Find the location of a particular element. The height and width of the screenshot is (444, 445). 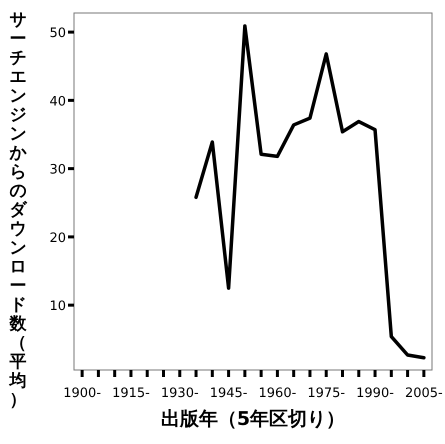

text: サーチエンジンからのダウンロード数（平均） is located at coordinates (18, 210).